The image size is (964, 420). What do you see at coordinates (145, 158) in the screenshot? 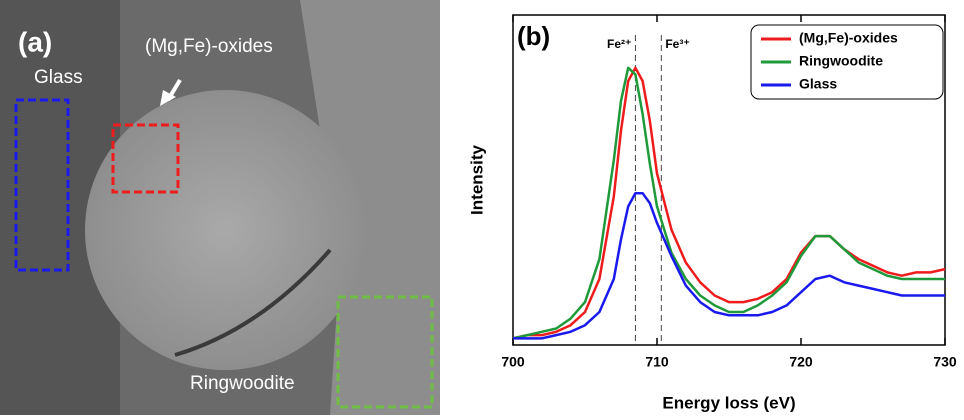
I see `oxide-box` at bounding box center [145, 158].